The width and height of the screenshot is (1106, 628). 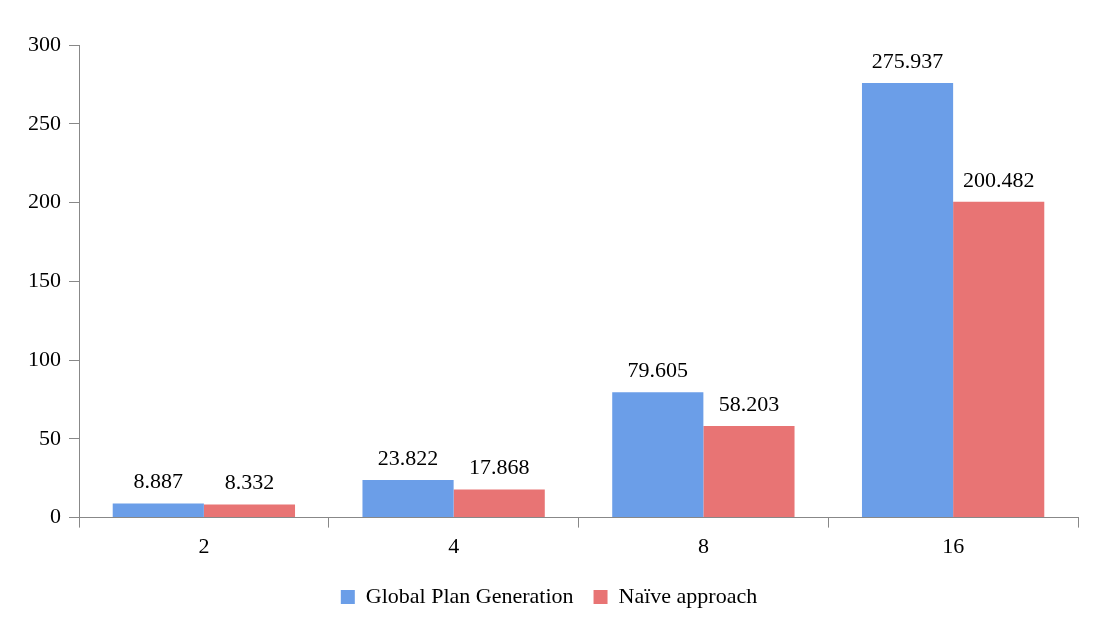 What do you see at coordinates (44, 122) in the screenshot?
I see `y-tick-label: 250` at bounding box center [44, 122].